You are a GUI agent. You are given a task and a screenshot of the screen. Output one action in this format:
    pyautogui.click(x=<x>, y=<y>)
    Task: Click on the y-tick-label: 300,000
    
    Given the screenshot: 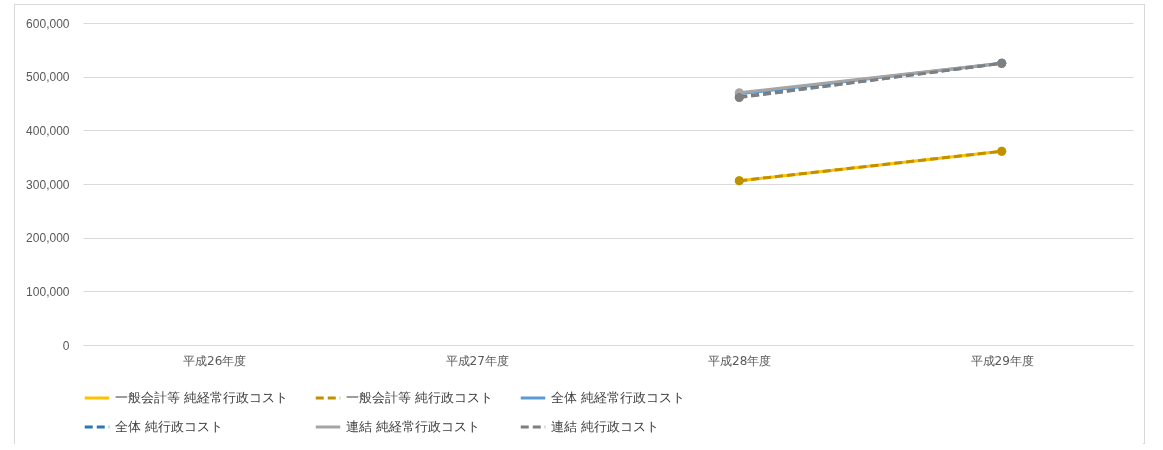 What is the action you would take?
    pyautogui.click(x=48, y=184)
    